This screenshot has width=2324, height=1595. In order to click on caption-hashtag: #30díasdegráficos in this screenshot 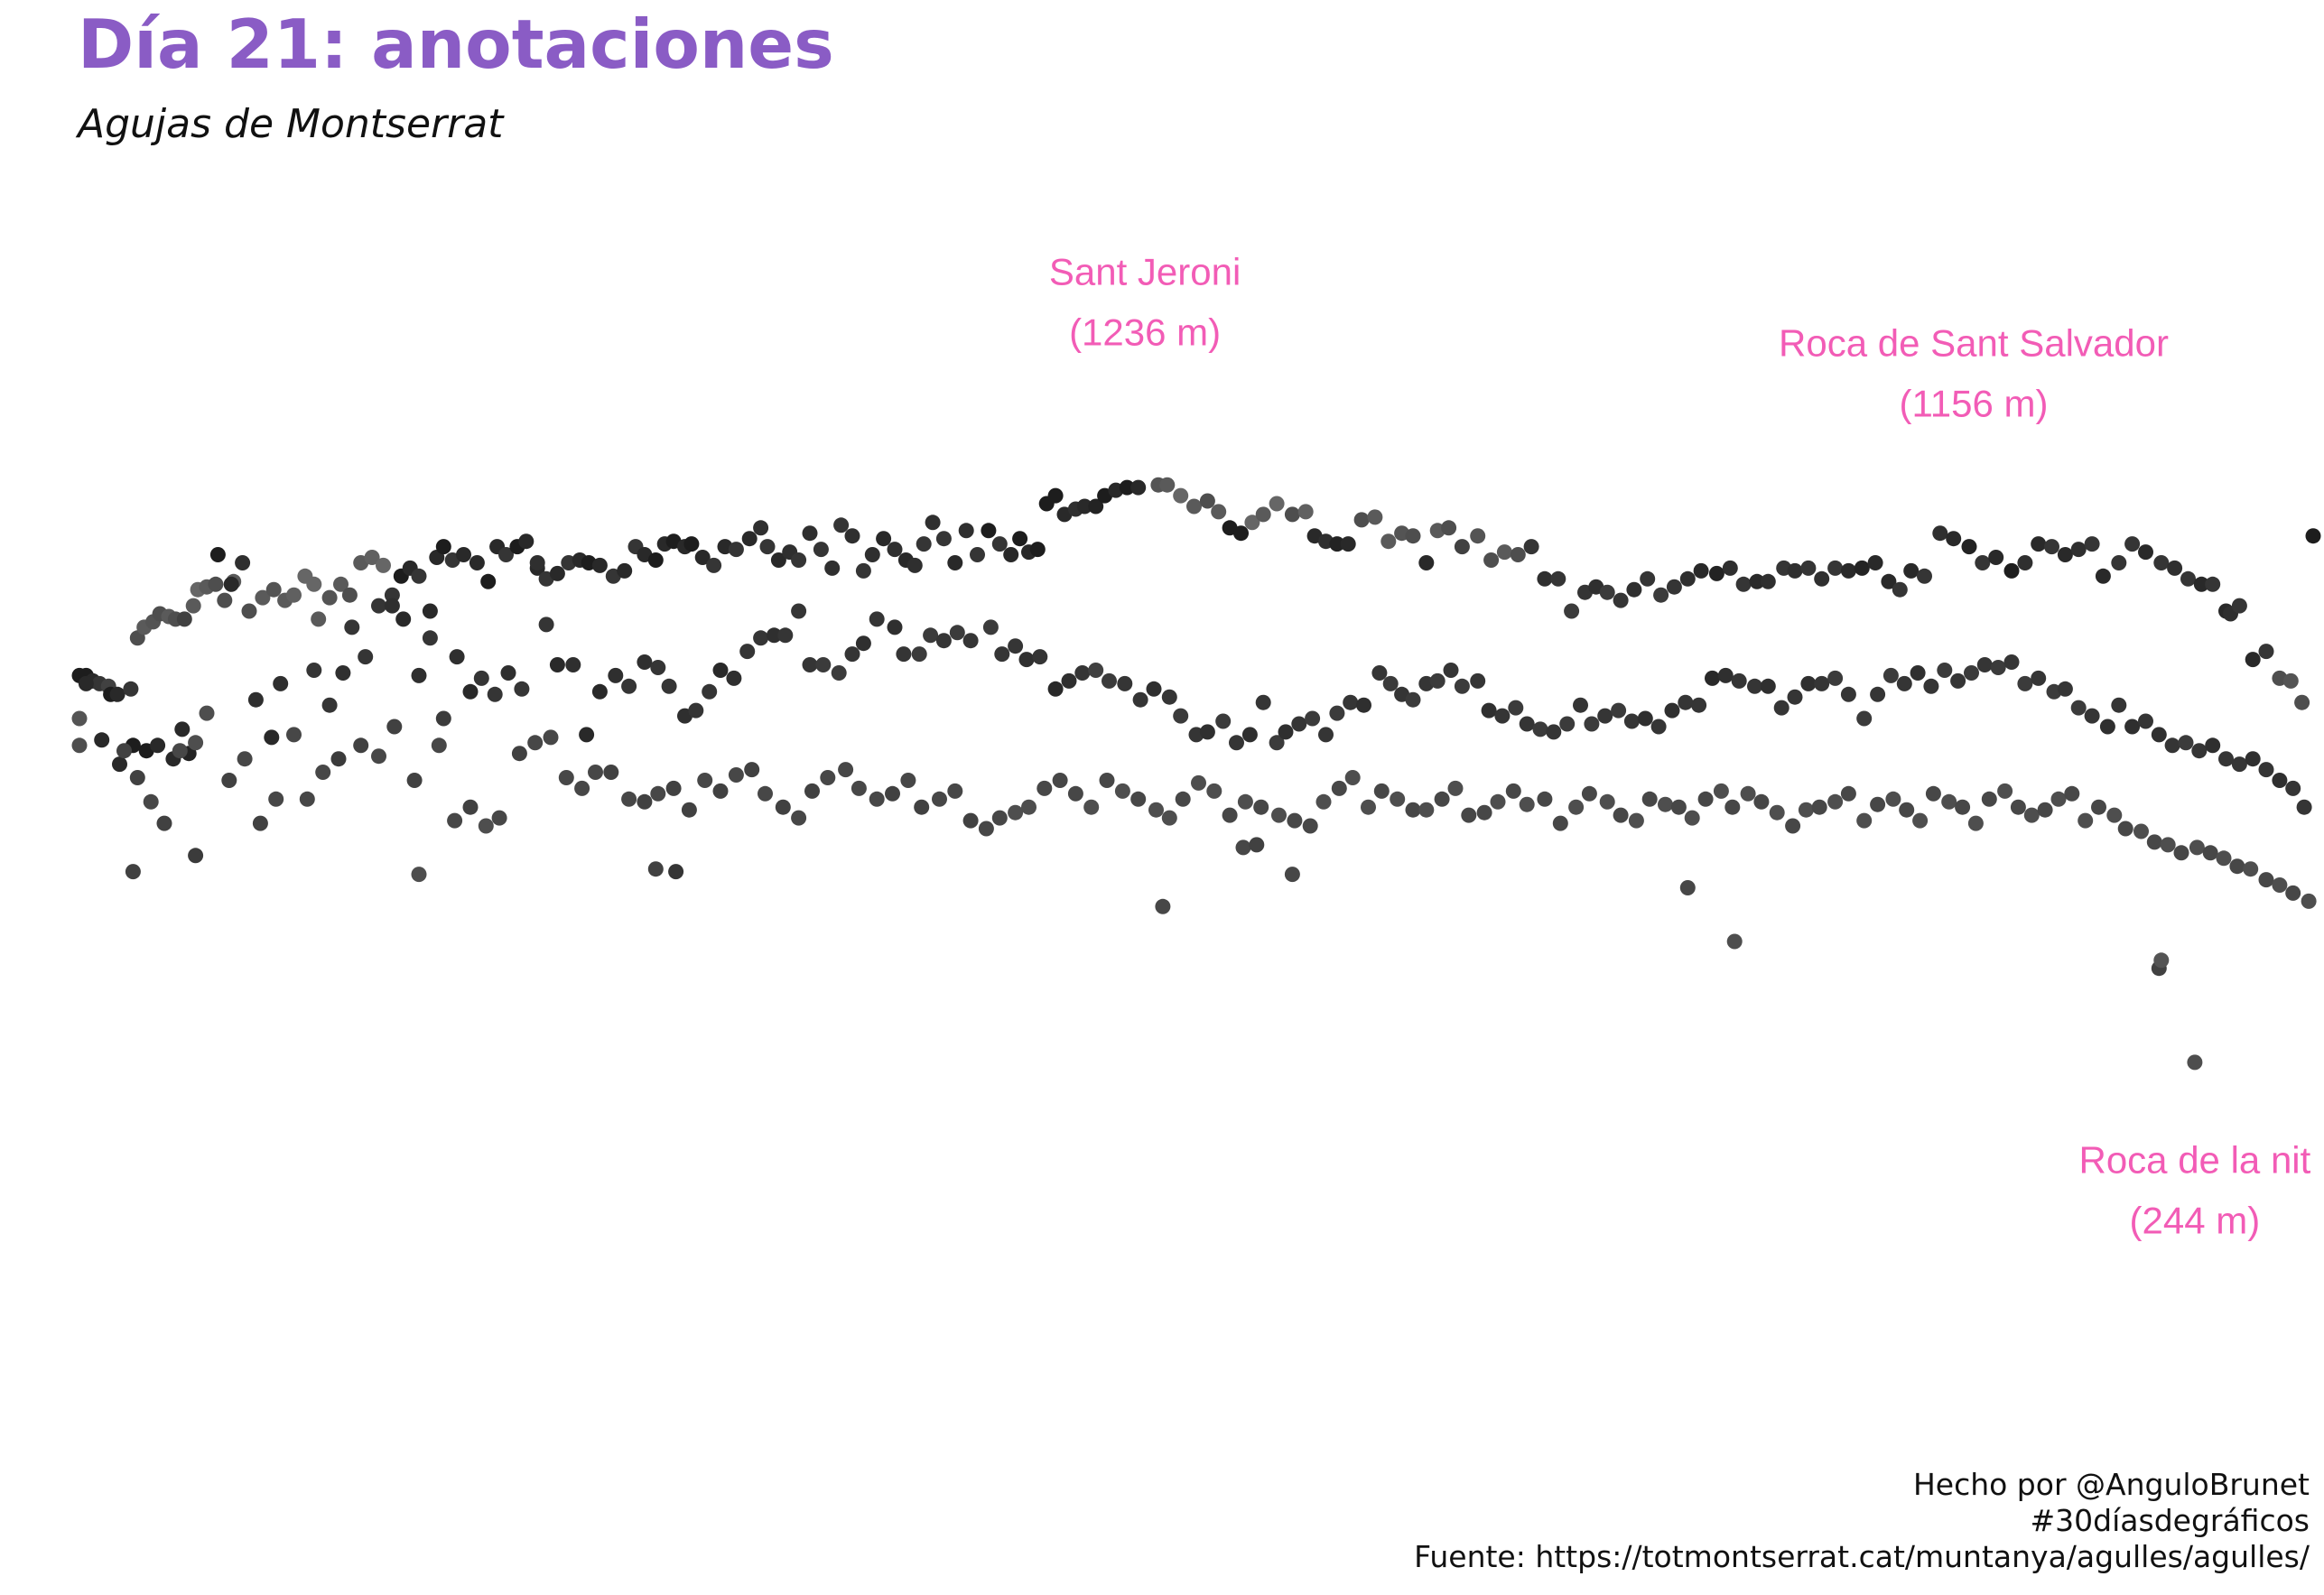, I will do `click(2170, 1520)`.